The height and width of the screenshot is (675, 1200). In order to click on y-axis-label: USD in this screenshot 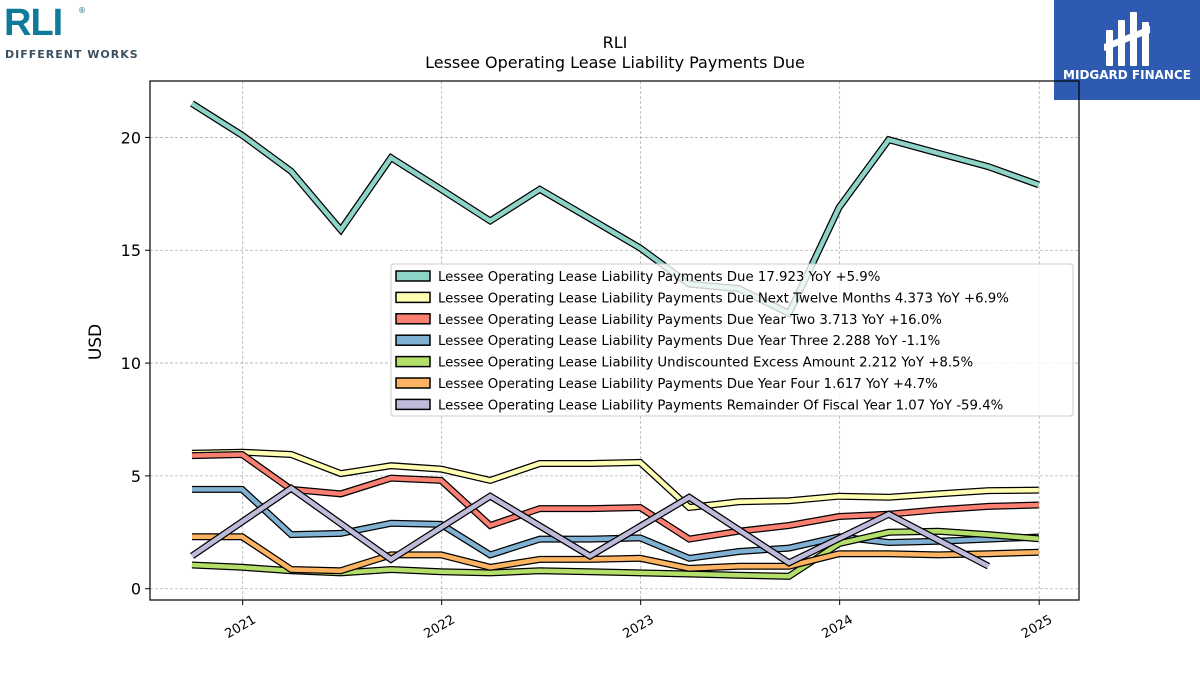, I will do `click(96, 342)`.